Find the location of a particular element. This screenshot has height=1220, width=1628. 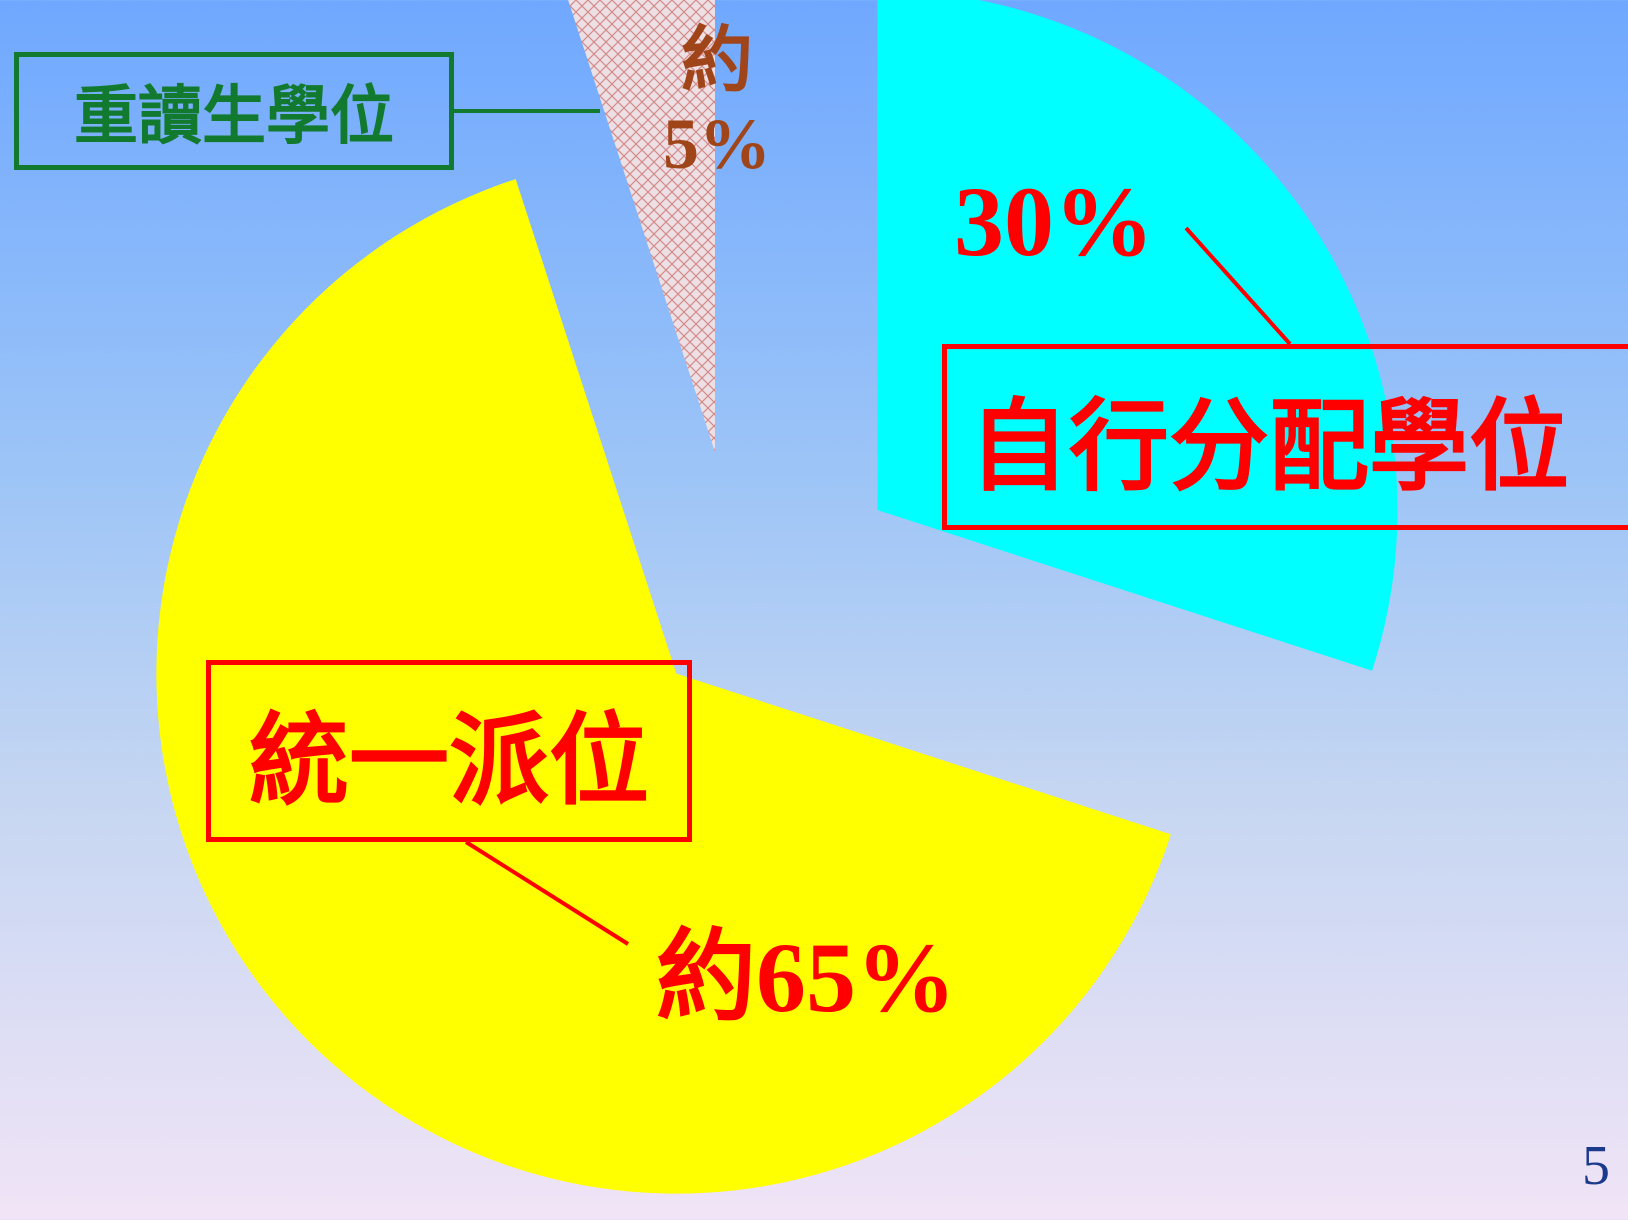

pie-slice-repeaters is located at coordinates (641, 226).